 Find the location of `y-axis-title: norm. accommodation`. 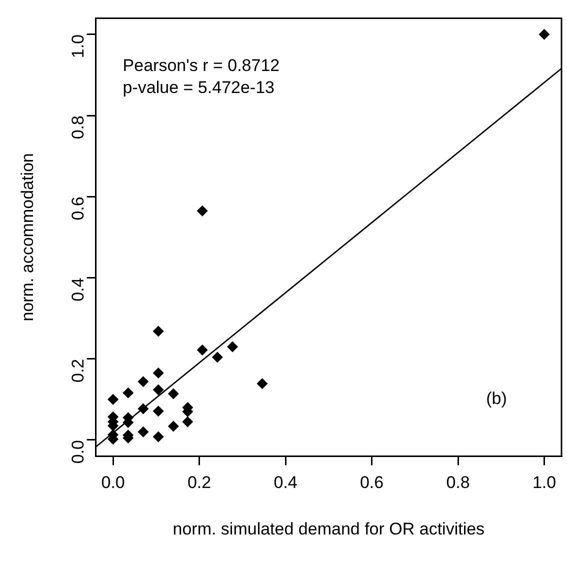

y-axis-title: norm. accommodation is located at coordinates (27, 237).